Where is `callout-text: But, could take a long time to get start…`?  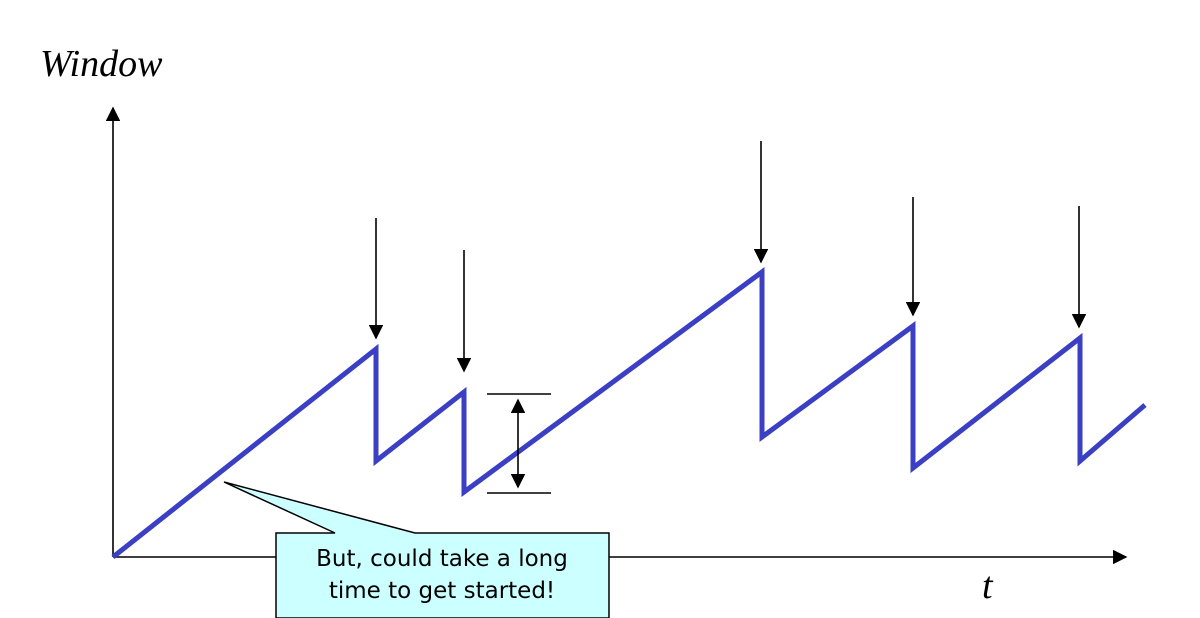
callout-text: But, could take a long time to get start… is located at coordinates (442, 575).